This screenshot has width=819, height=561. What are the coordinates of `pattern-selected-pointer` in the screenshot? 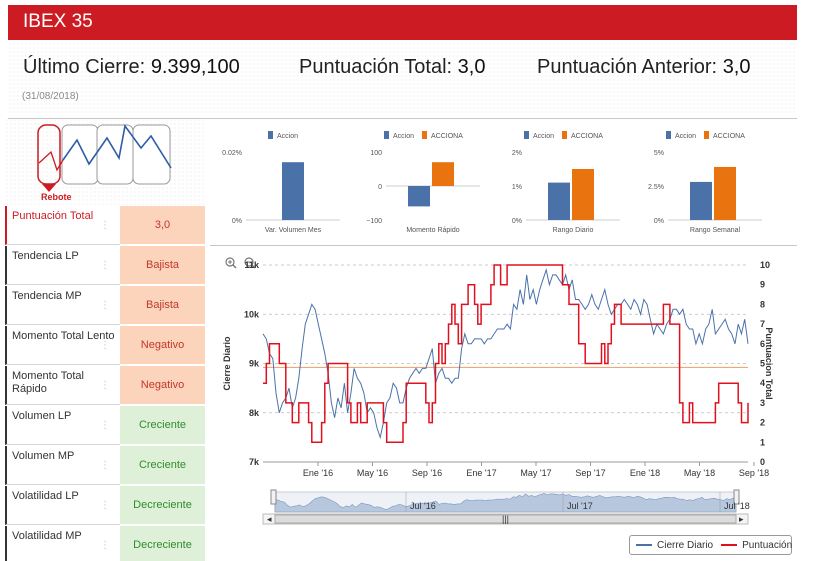 It's located at (49, 188).